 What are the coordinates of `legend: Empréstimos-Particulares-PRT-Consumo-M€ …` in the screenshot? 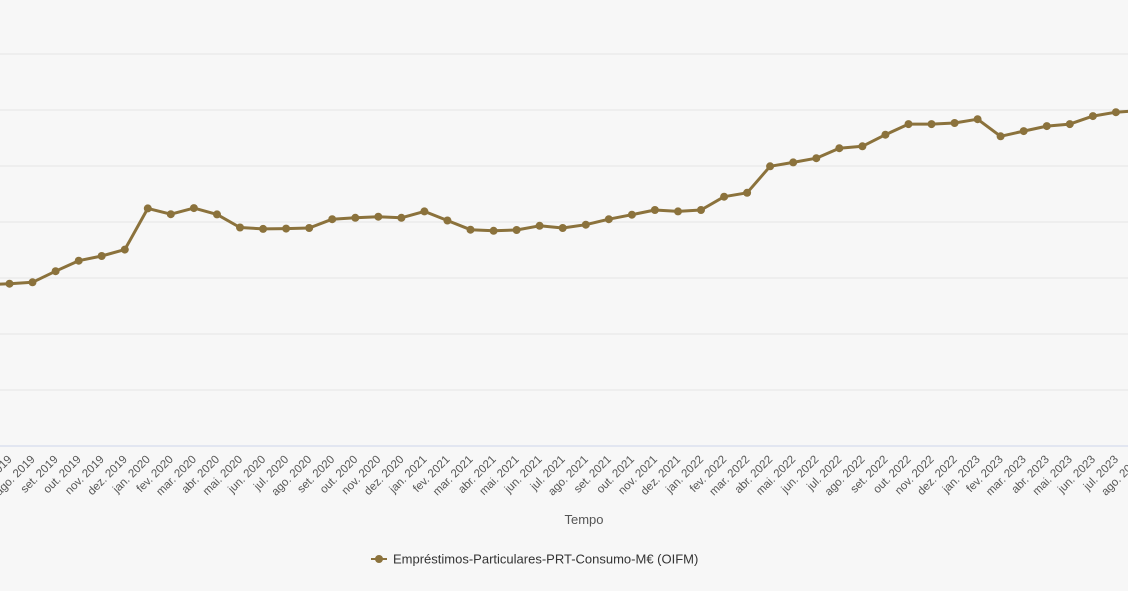 It's located at (534, 559).